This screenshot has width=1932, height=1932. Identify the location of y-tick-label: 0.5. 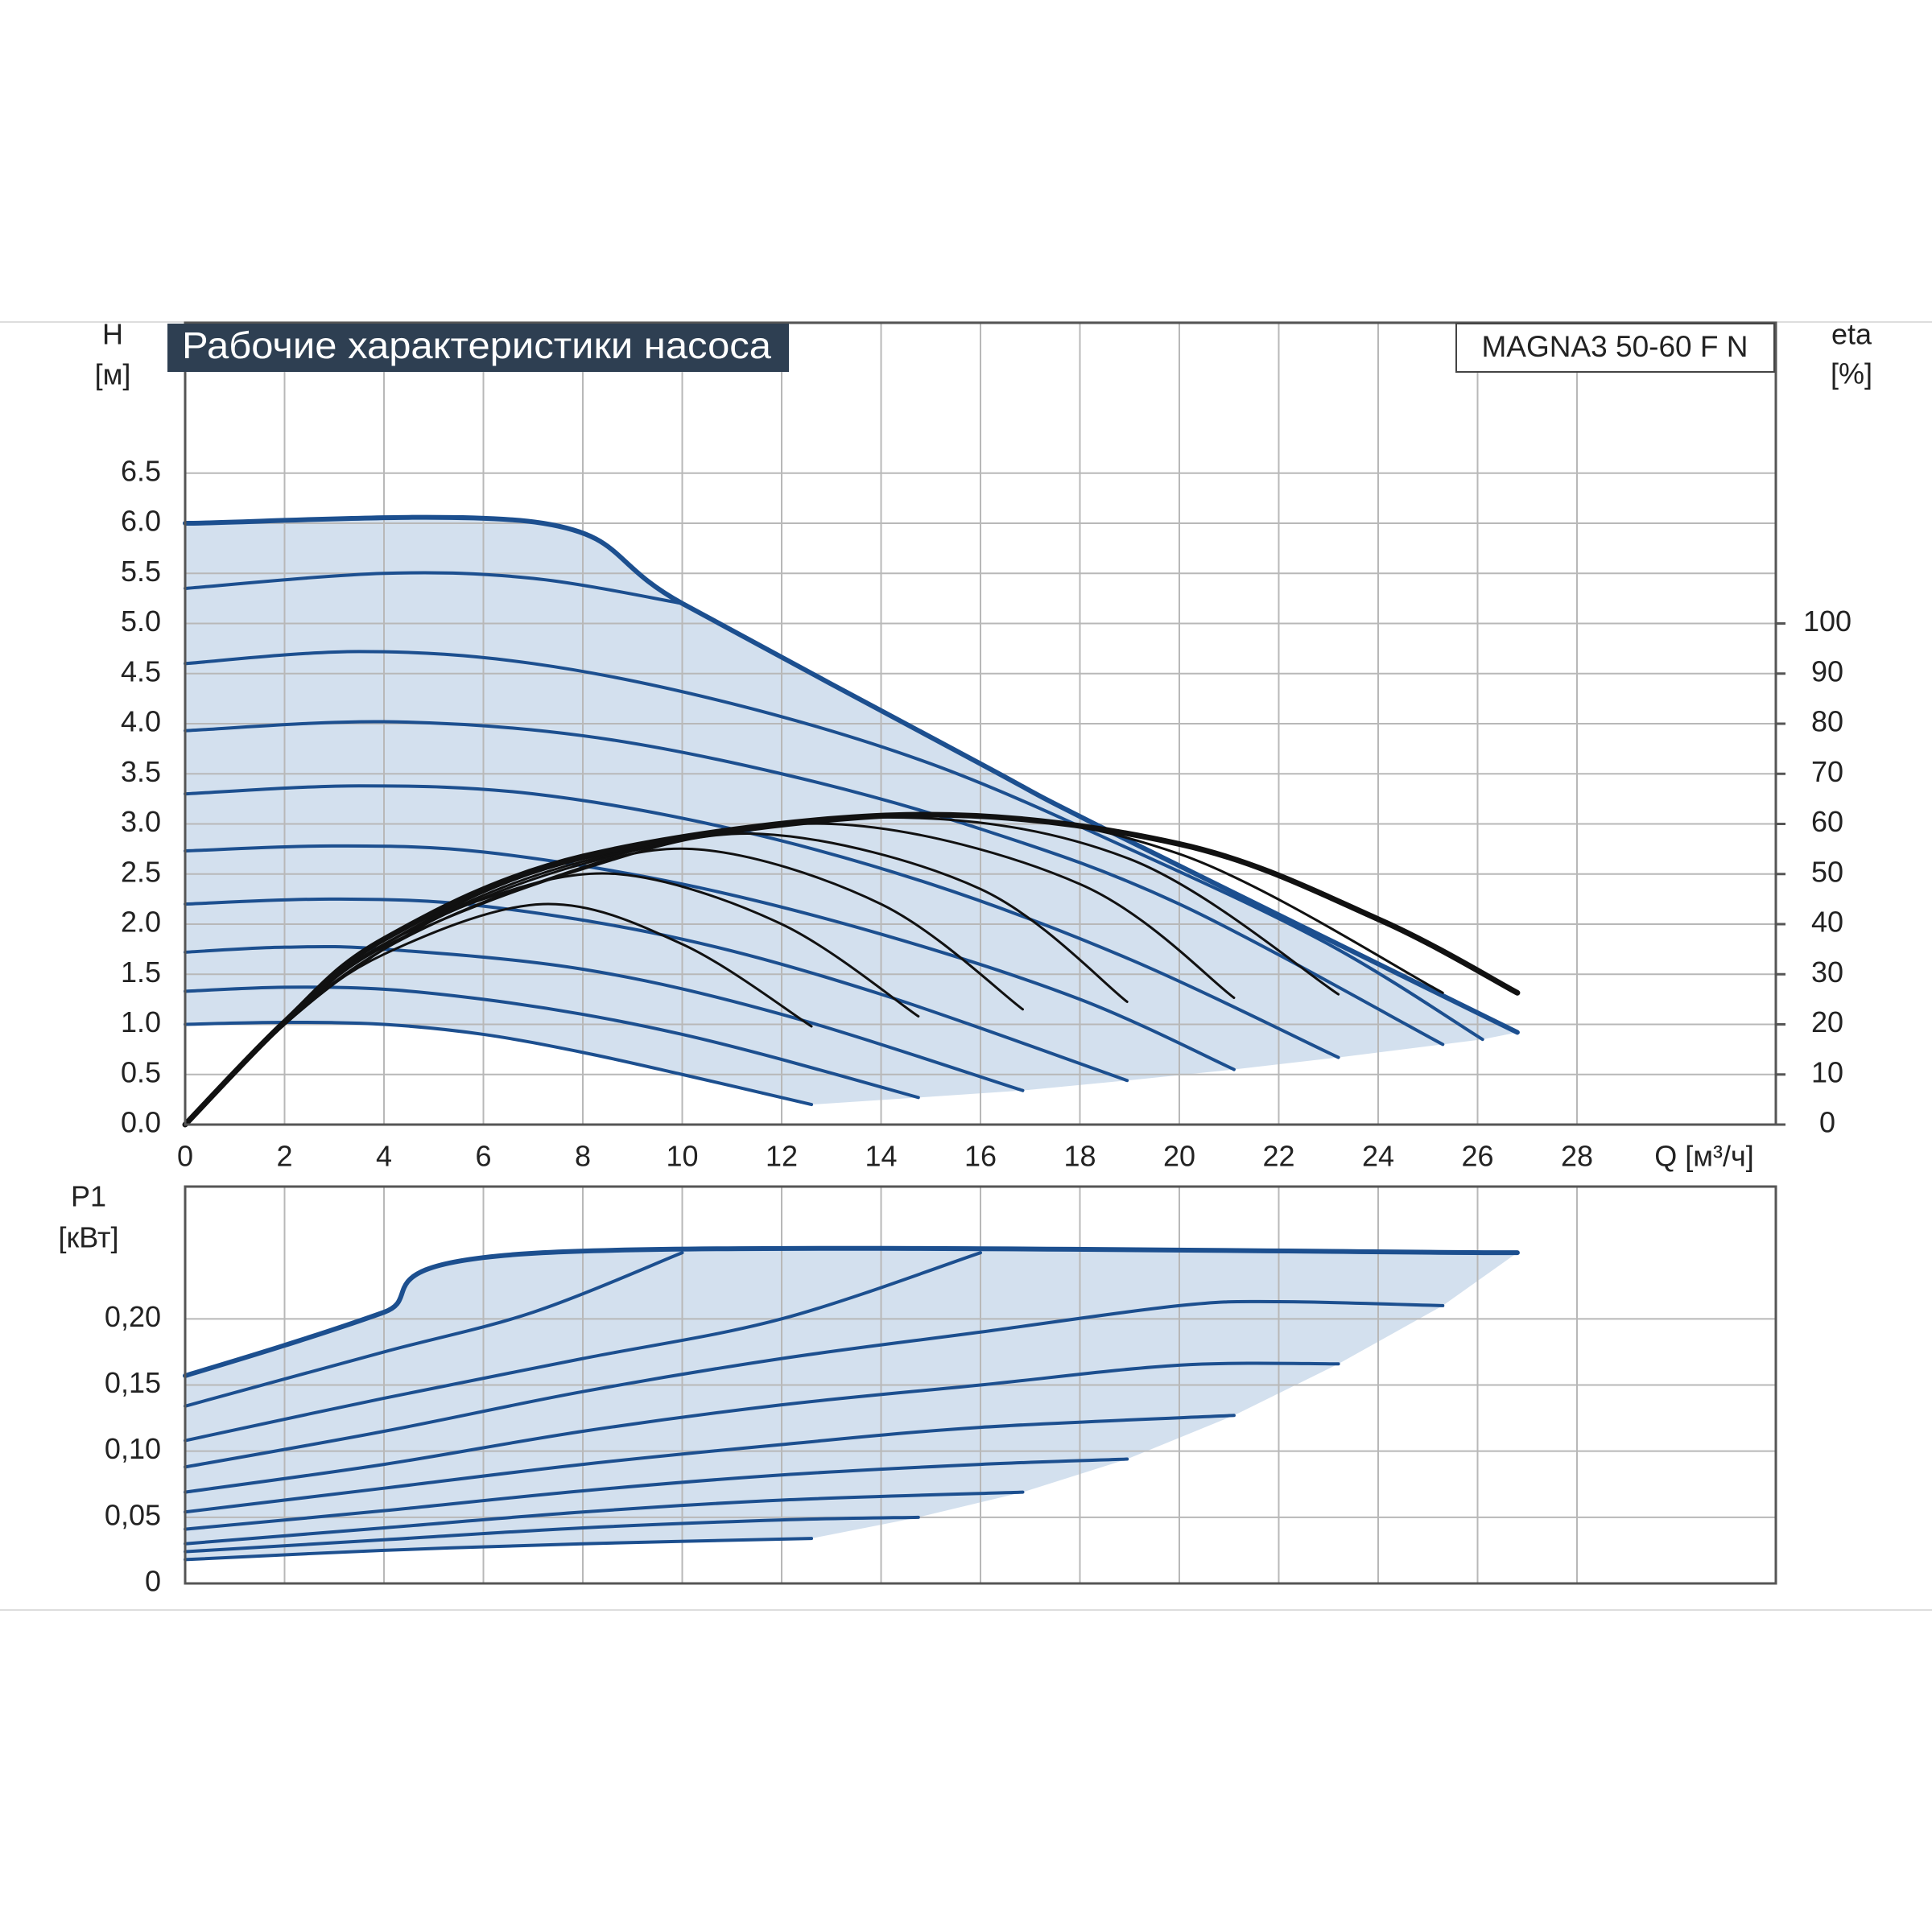
(141, 1071).